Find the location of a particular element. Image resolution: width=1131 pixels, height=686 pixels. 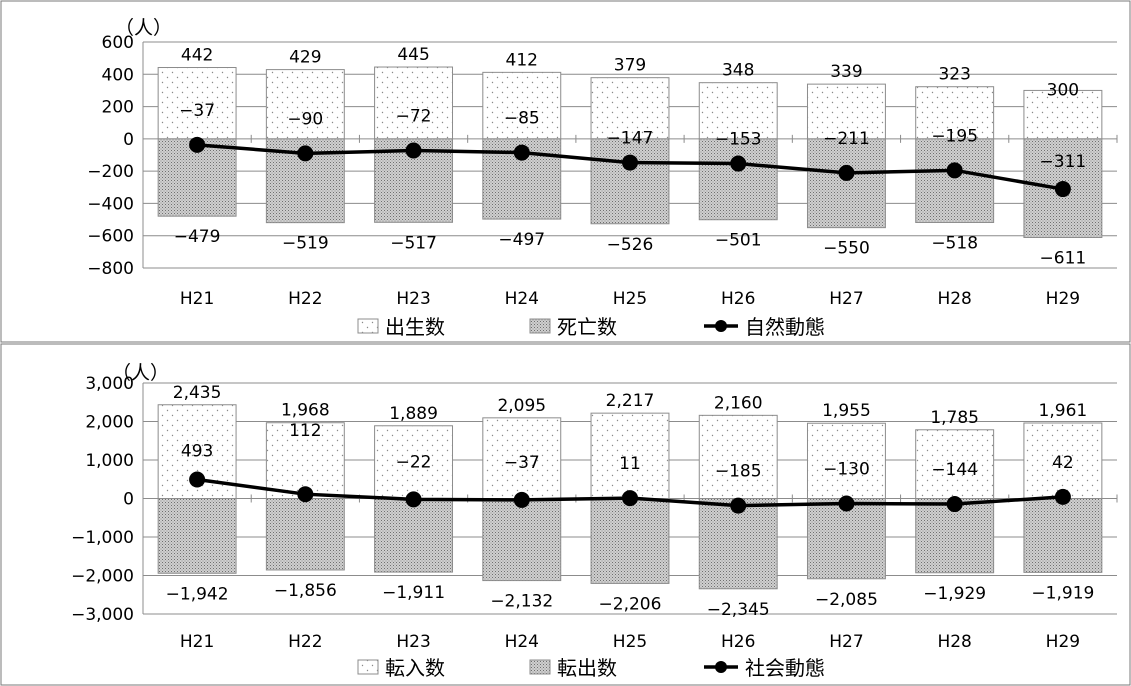

x-category-label: H29 is located at coordinates (1063, 299).